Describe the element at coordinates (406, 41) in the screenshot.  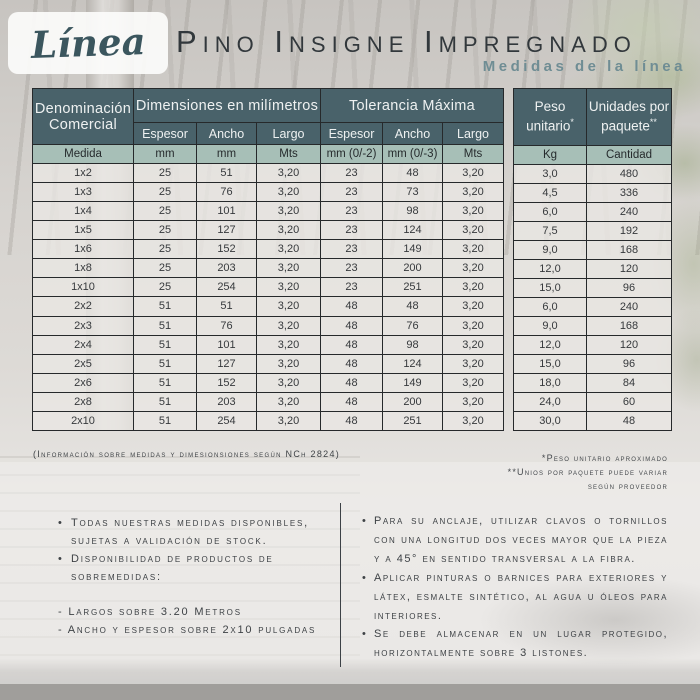
I see `page-title: Pino Insigne Impregnado` at that location.